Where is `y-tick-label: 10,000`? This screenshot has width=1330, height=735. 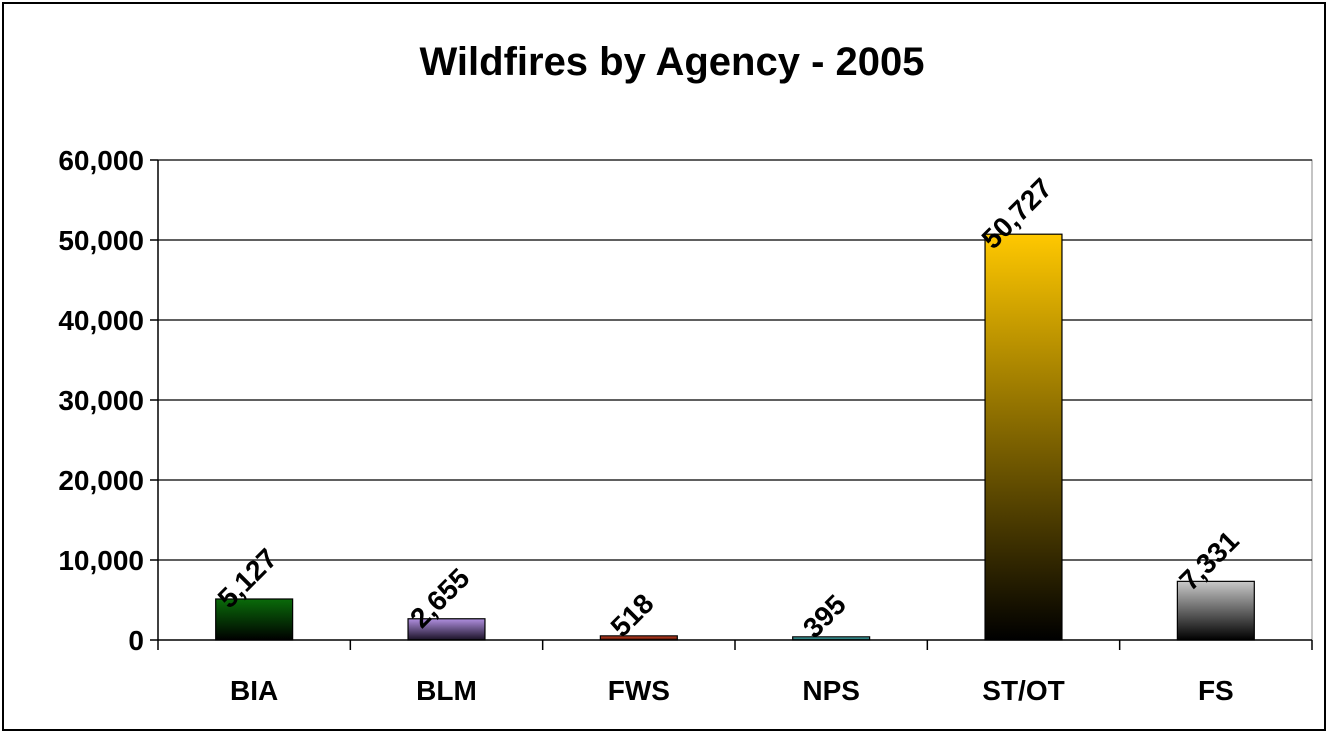
y-tick-label: 10,000 is located at coordinates (101, 560).